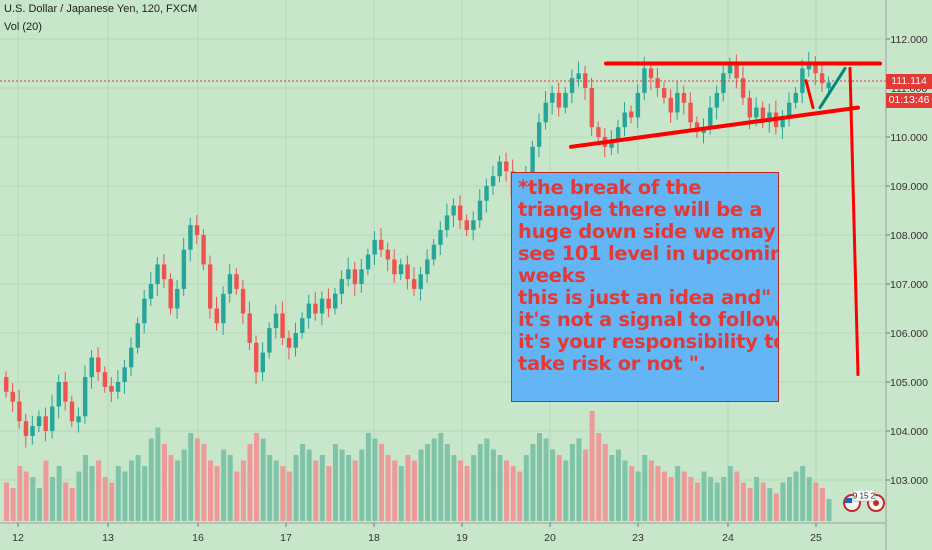  I want to click on path-up-line, so click(832, 88).